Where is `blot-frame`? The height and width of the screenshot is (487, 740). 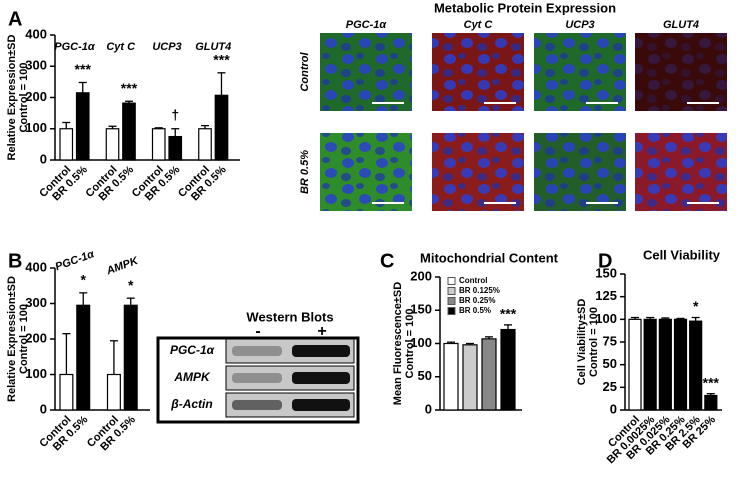 blot-frame is located at coordinates (258, 380).